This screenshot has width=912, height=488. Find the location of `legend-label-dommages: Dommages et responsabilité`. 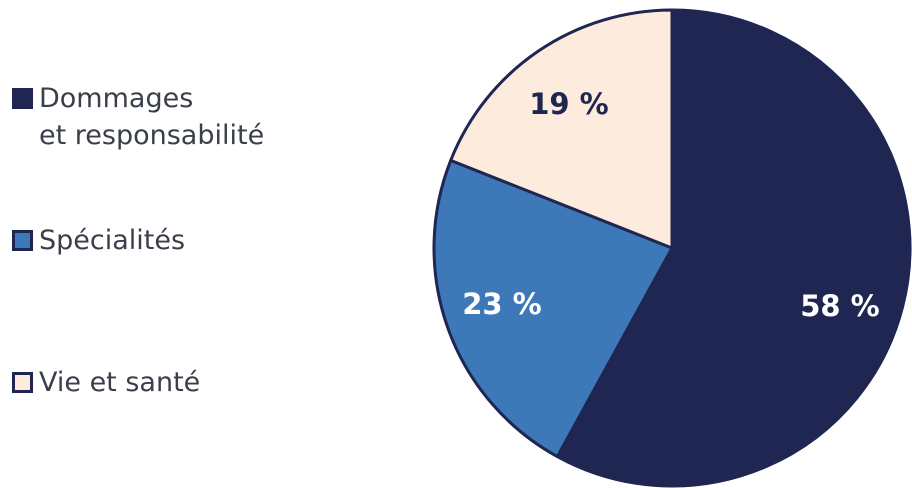

legend-label-dommages: Dommages et responsabilité is located at coordinates (152, 117).